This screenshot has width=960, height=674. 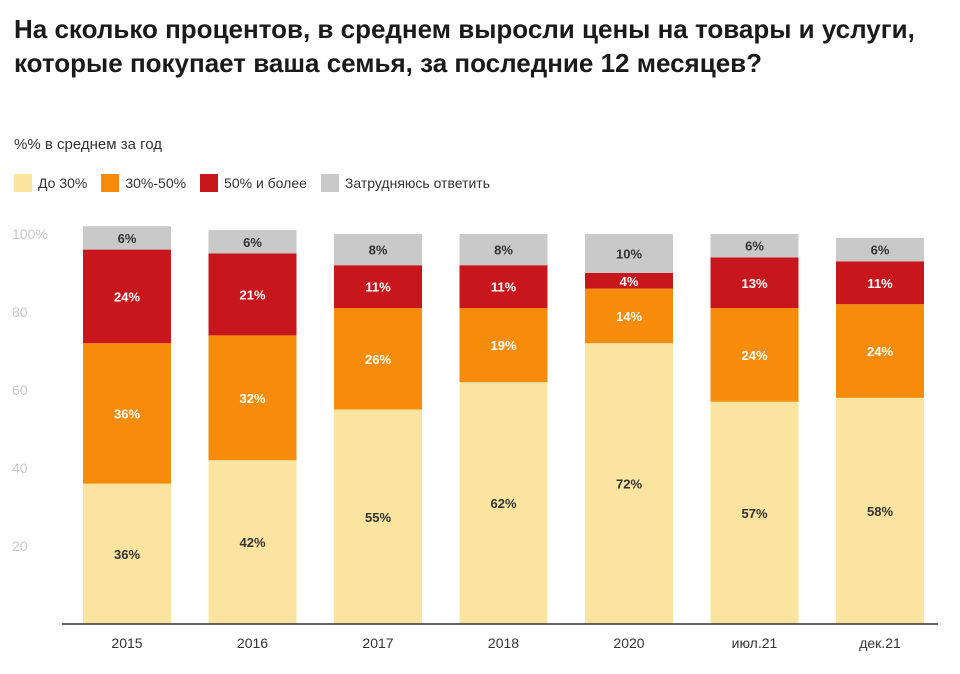 I want to click on data-label: 58%, so click(x=880, y=511).